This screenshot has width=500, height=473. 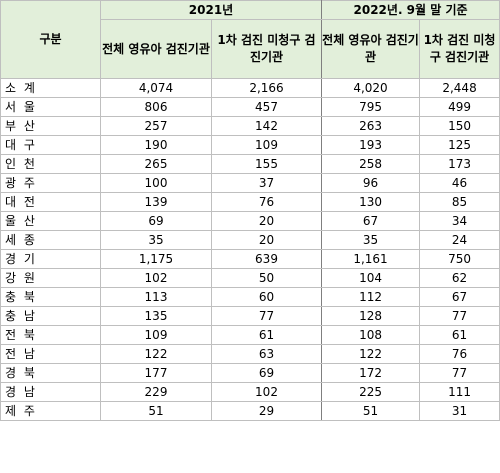 I want to click on cell-total-2021: 122, so click(x=156, y=354).